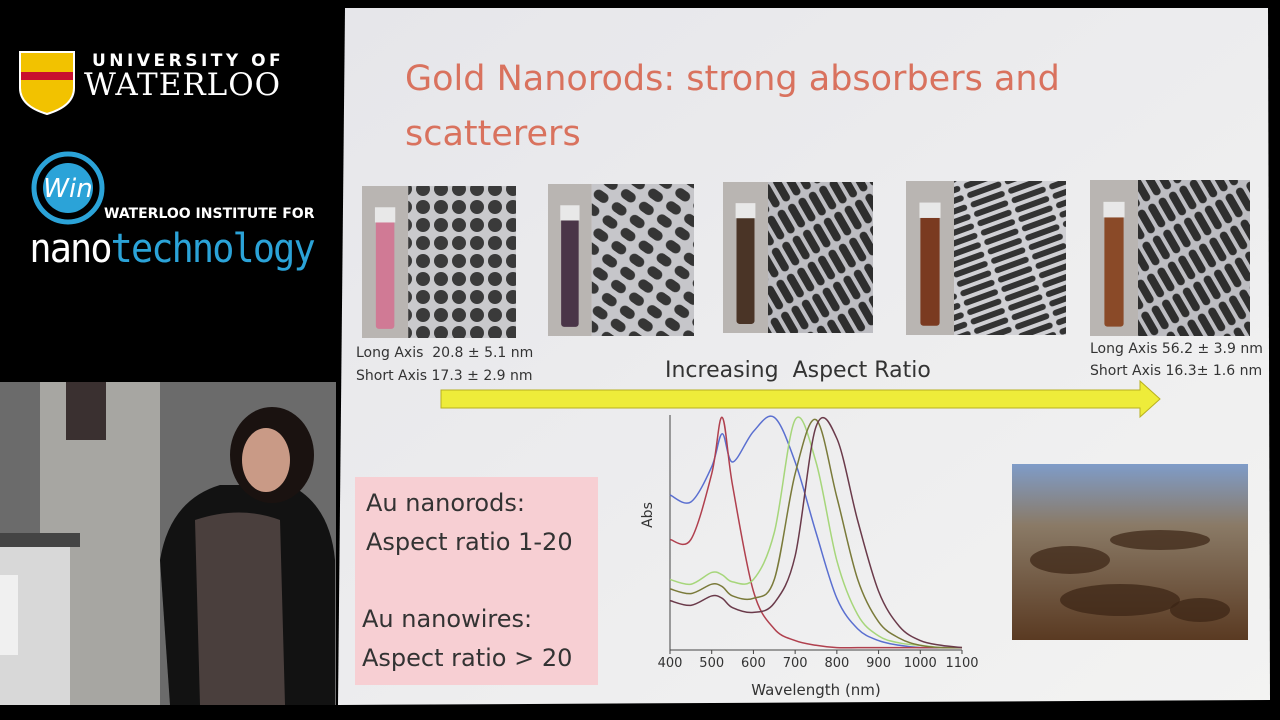 Image resolution: width=1280 pixels, height=720 pixels. Describe the element at coordinates (798, 370) in the screenshot. I see `arrow-label: Increasing Aspect Ratio` at that location.